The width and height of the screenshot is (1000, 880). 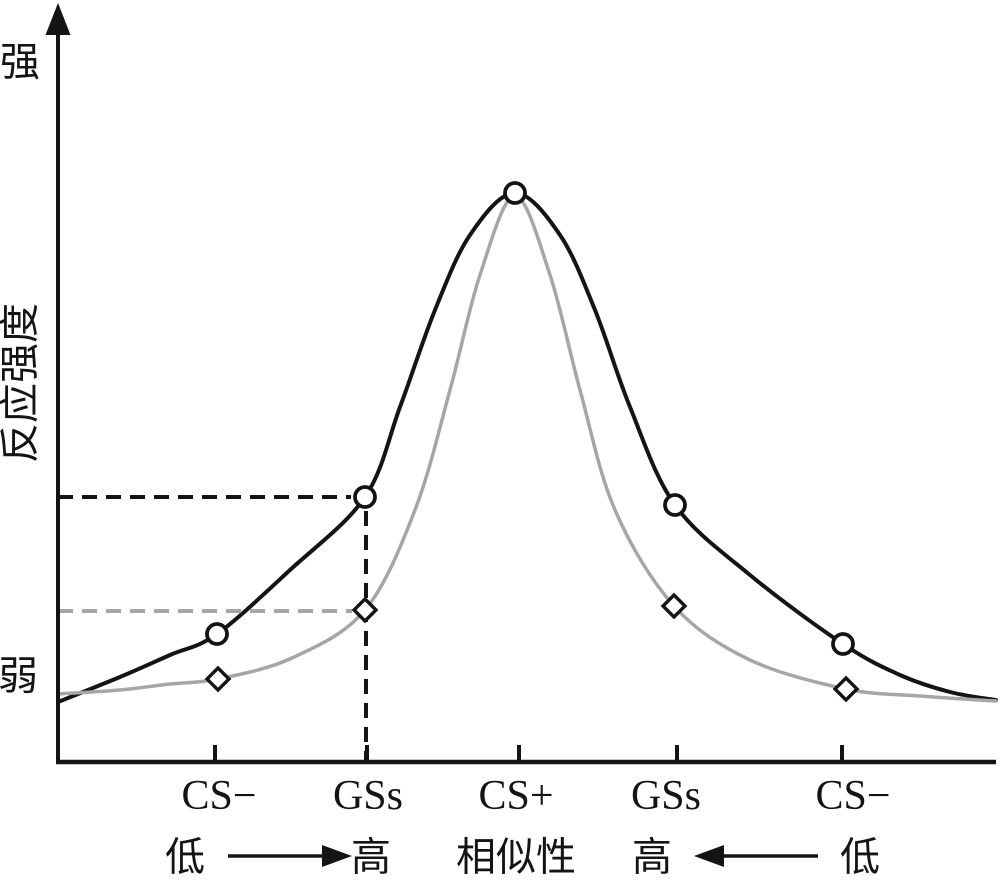 I want to click on y-axis-top-label: 强, so click(x=20, y=62).